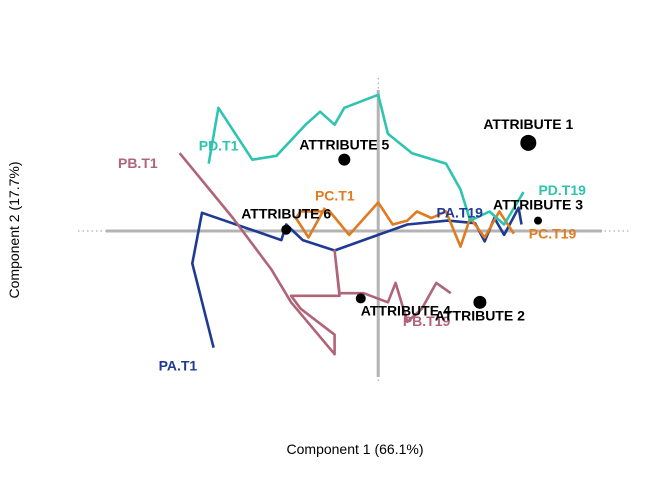 The image size is (672, 480). What do you see at coordinates (335, 196) in the screenshot?
I see `series-label-pc-t1: PC.T1` at bounding box center [335, 196].